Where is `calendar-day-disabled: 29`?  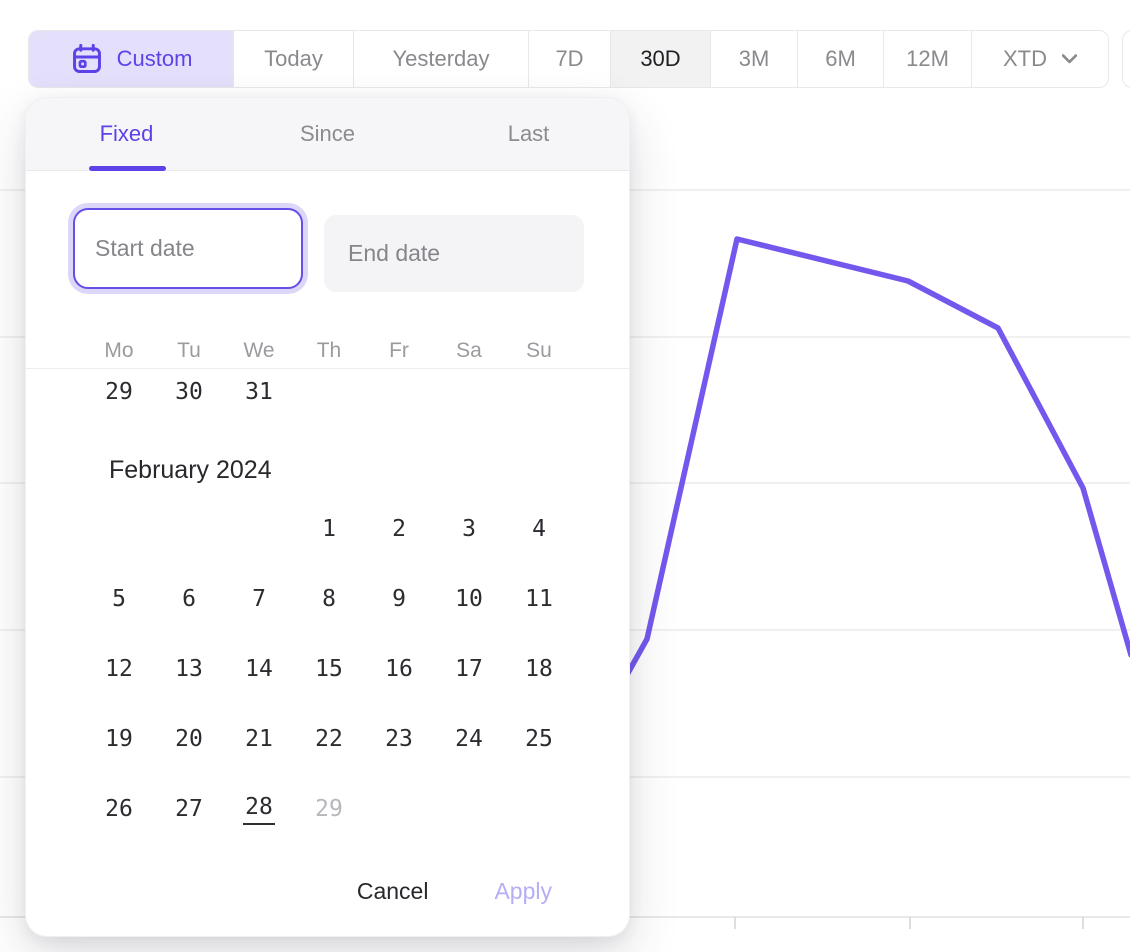
calendar-day-disabled: 29 is located at coordinates (329, 809).